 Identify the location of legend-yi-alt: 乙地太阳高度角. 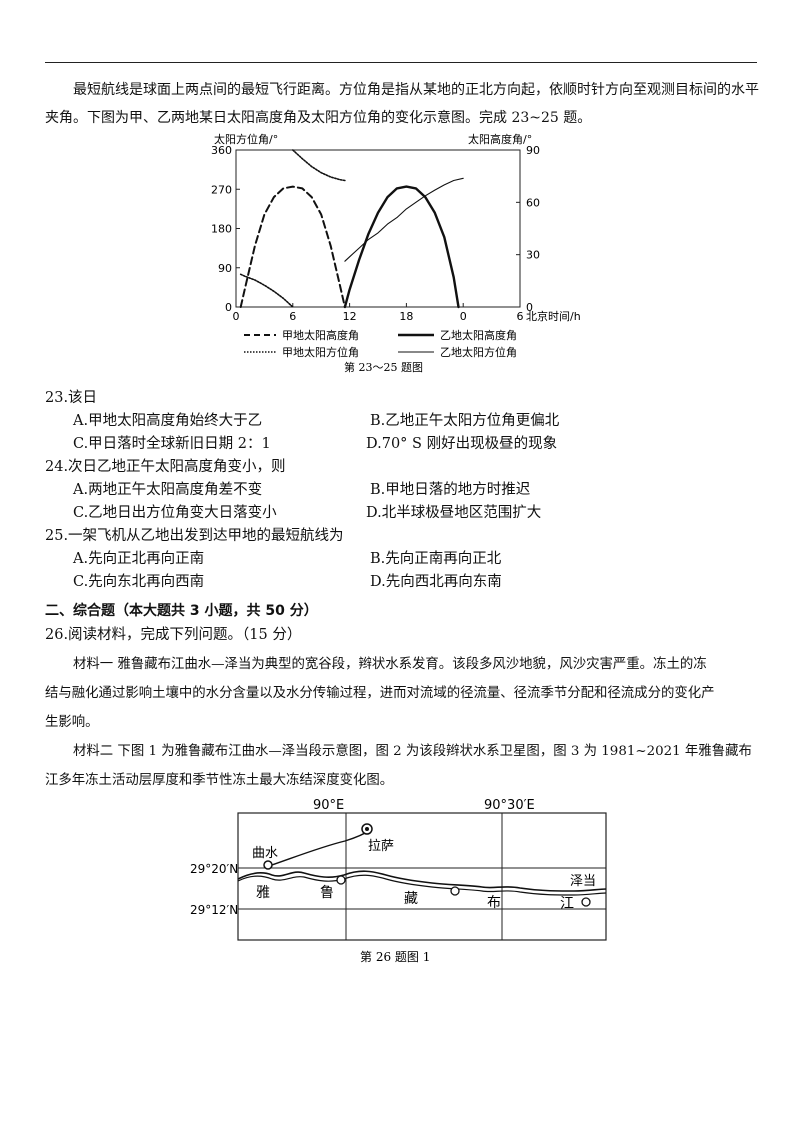
(478, 335).